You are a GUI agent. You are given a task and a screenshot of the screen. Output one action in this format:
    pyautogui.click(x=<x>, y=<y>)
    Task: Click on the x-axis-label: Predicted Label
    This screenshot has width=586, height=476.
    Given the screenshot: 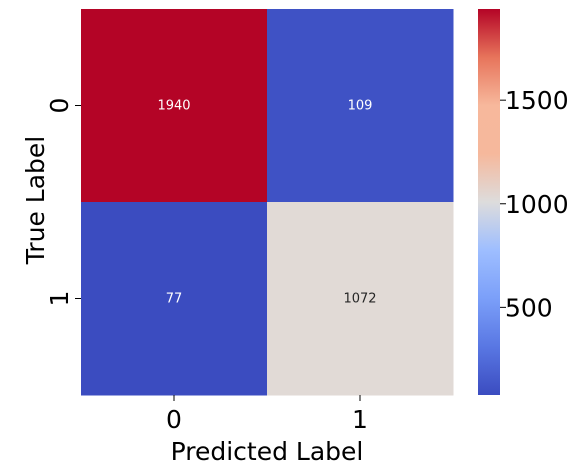 What is the action you would take?
    pyautogui.click(x=267, y=451)
    